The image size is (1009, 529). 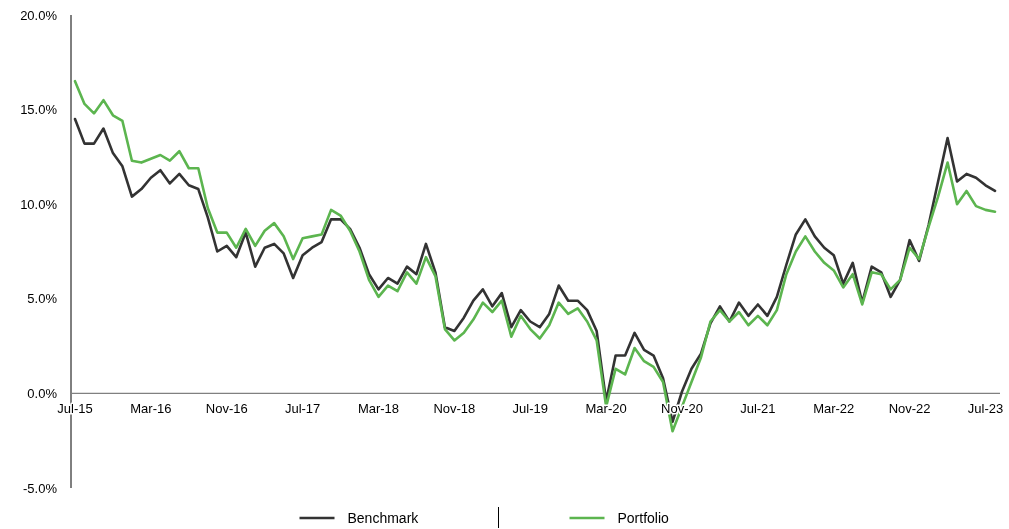 What do you see at coordinates (383, 517) in the screenshot?
I see `legend-label: Benchmark` at bounding box center [383, 517].